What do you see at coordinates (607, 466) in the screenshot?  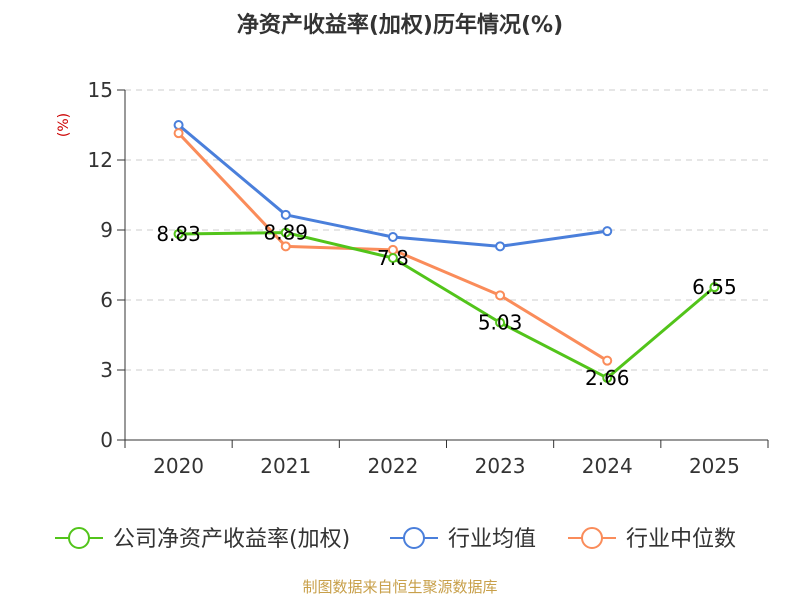 I see `x-tick-label-2024: 2024` at bounding box center [607, 466].